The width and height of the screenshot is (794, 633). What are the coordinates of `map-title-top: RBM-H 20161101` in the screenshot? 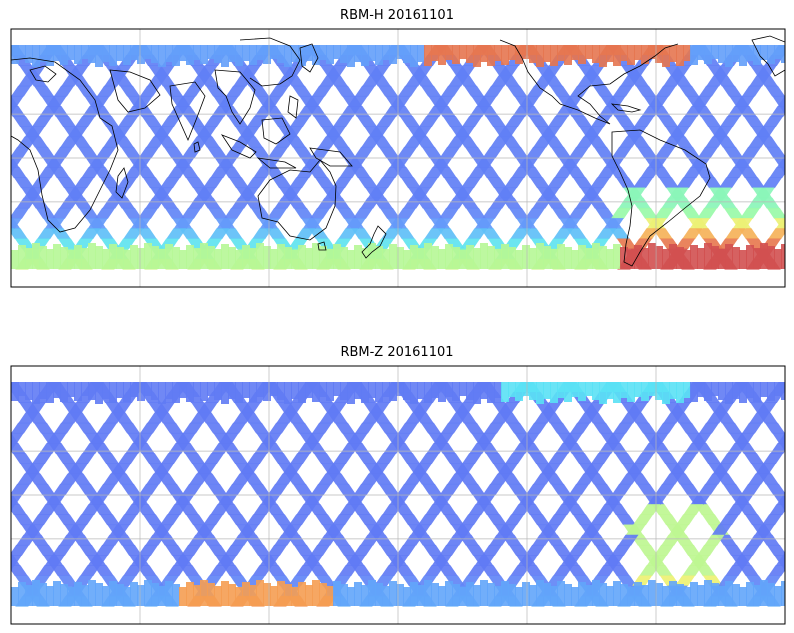 It's located at (397, 15).